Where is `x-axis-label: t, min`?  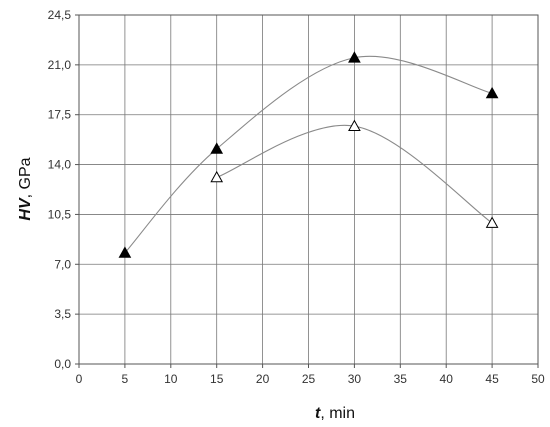
x-axis-label: t, min is located at coordinates (335, 413).